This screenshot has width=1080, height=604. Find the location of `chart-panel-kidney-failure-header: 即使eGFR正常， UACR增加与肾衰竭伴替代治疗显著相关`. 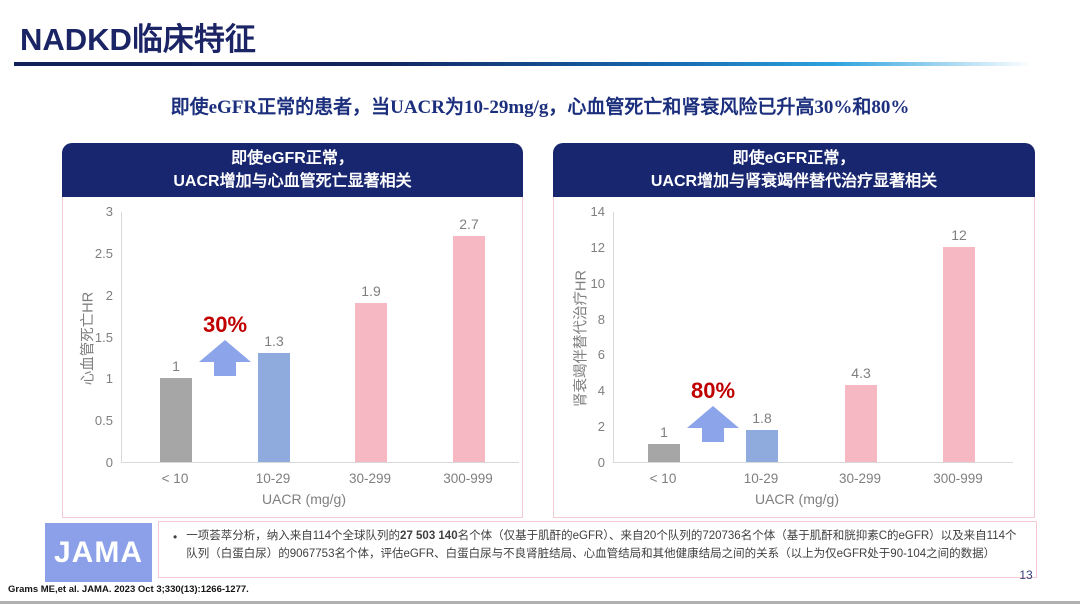

chart-panel-kidney-failure-header: 即使eGFR正常， UACR增加与肾衰竭伴替代治疗显著相关 is located at coordinates (794, 170).